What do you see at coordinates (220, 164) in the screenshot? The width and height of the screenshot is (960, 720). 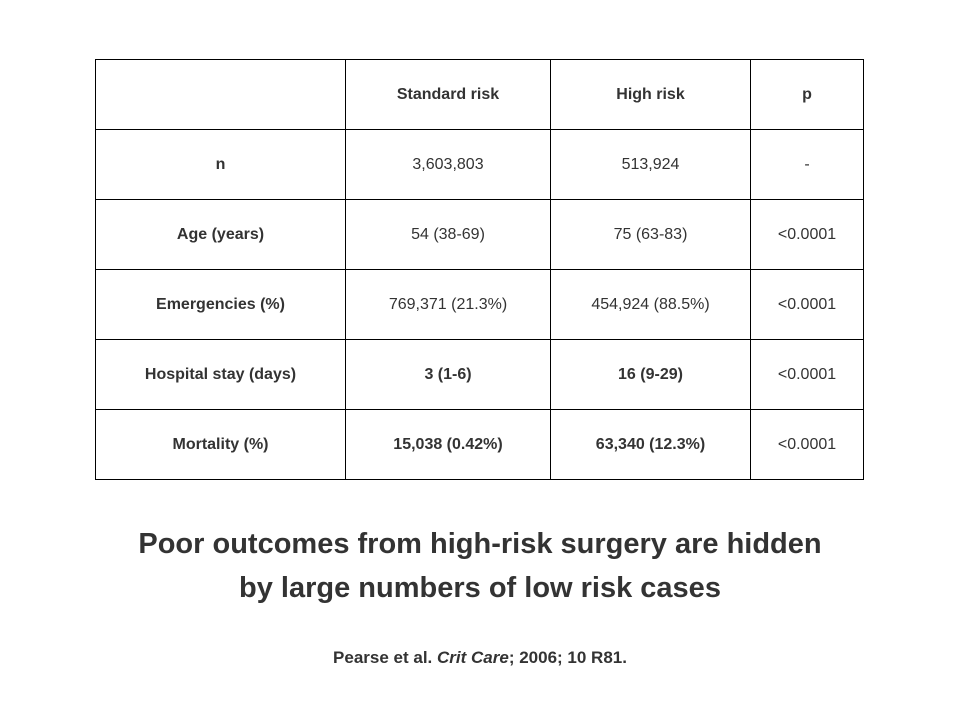 I see `row-label-n: n` at bounding box center [220, 164].